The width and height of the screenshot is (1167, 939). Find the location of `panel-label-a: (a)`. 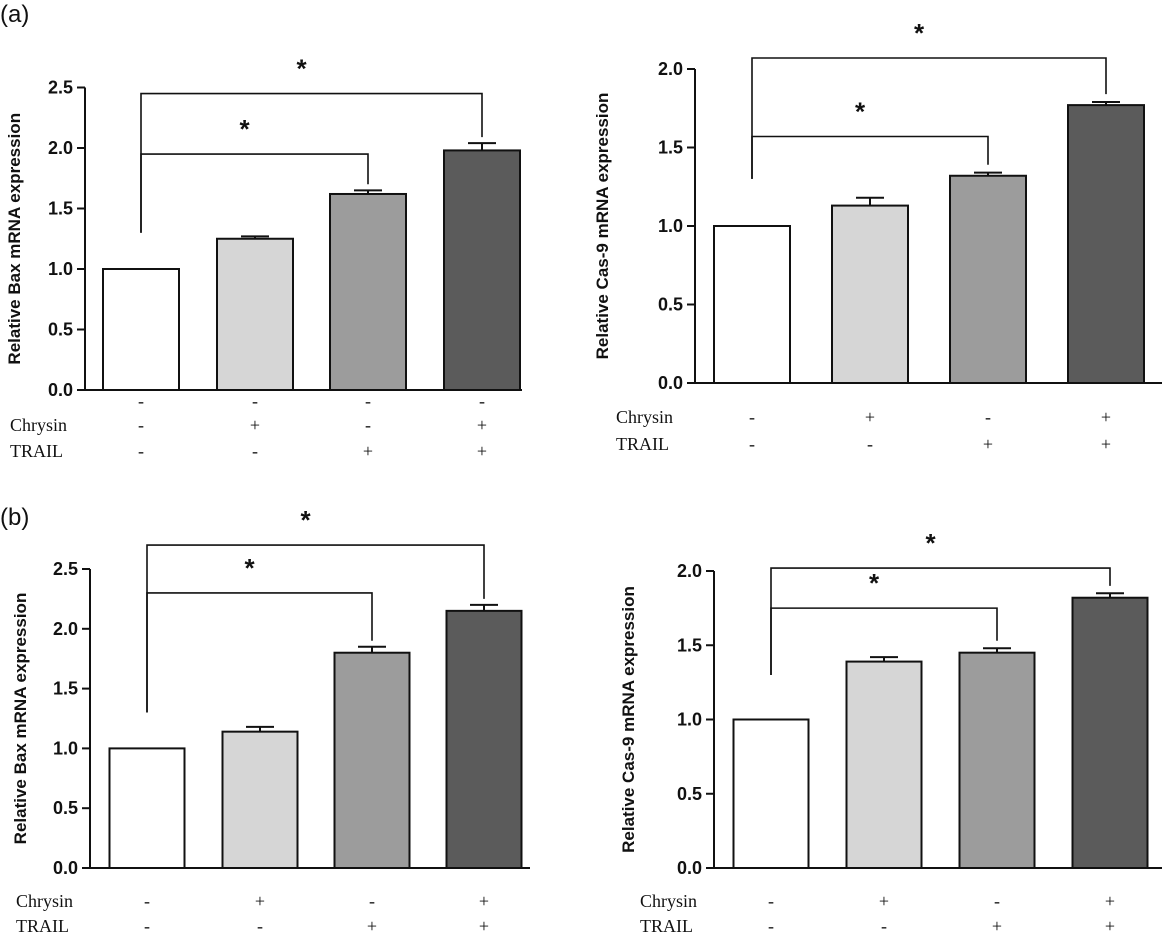

panel-label-a: (a) is located at coordinates (14, 14).